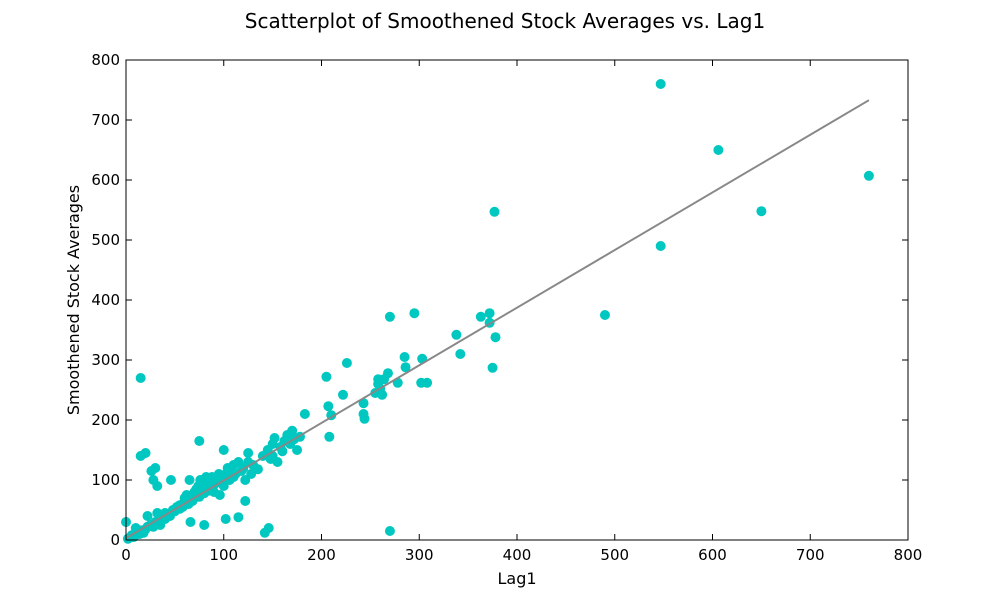  I want to click on y-tick-label: 600, so click(105, 180).